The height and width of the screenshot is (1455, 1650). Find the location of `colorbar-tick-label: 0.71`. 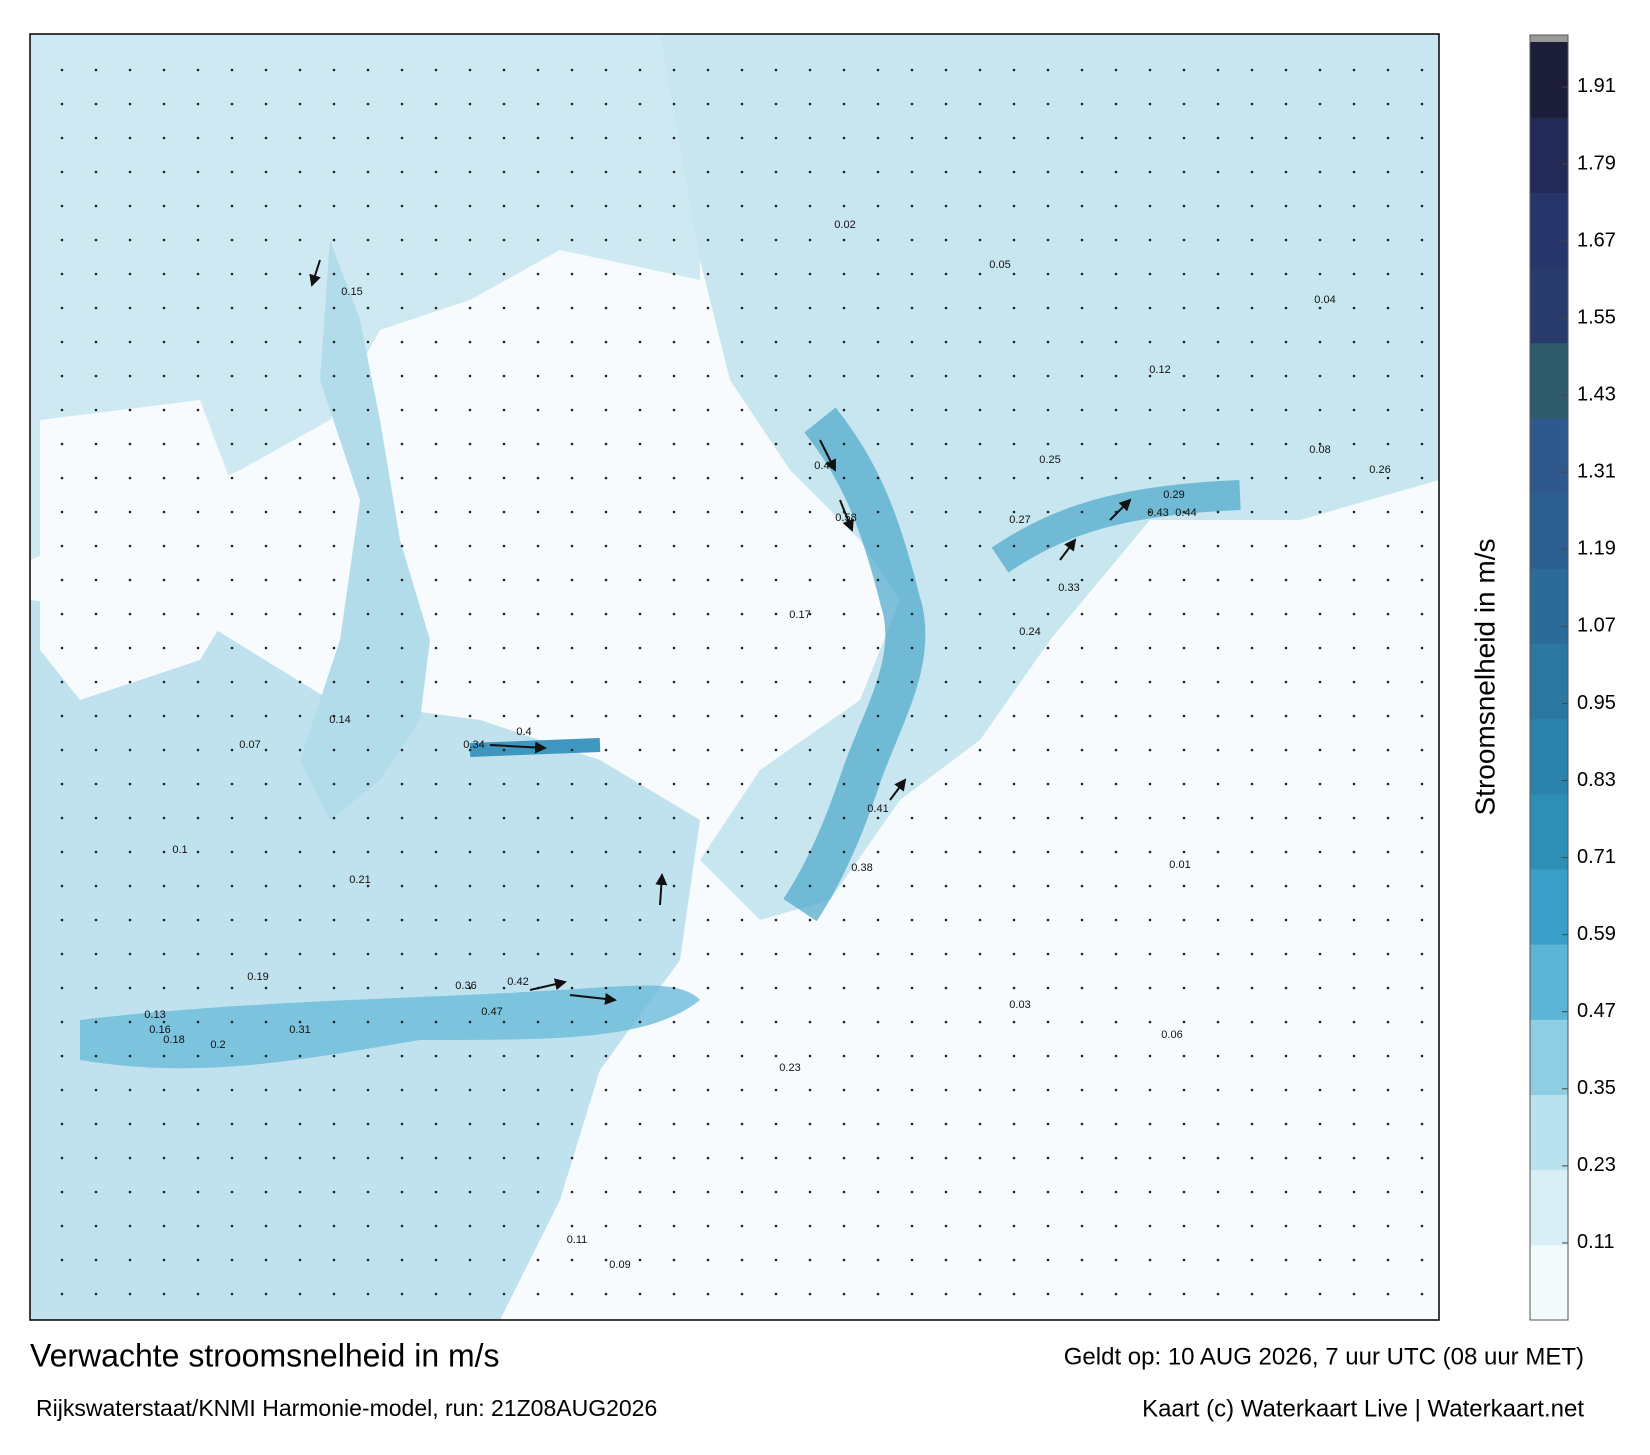

colorbar-tick-label: 0.71 is located at coordinates (1596, 857).